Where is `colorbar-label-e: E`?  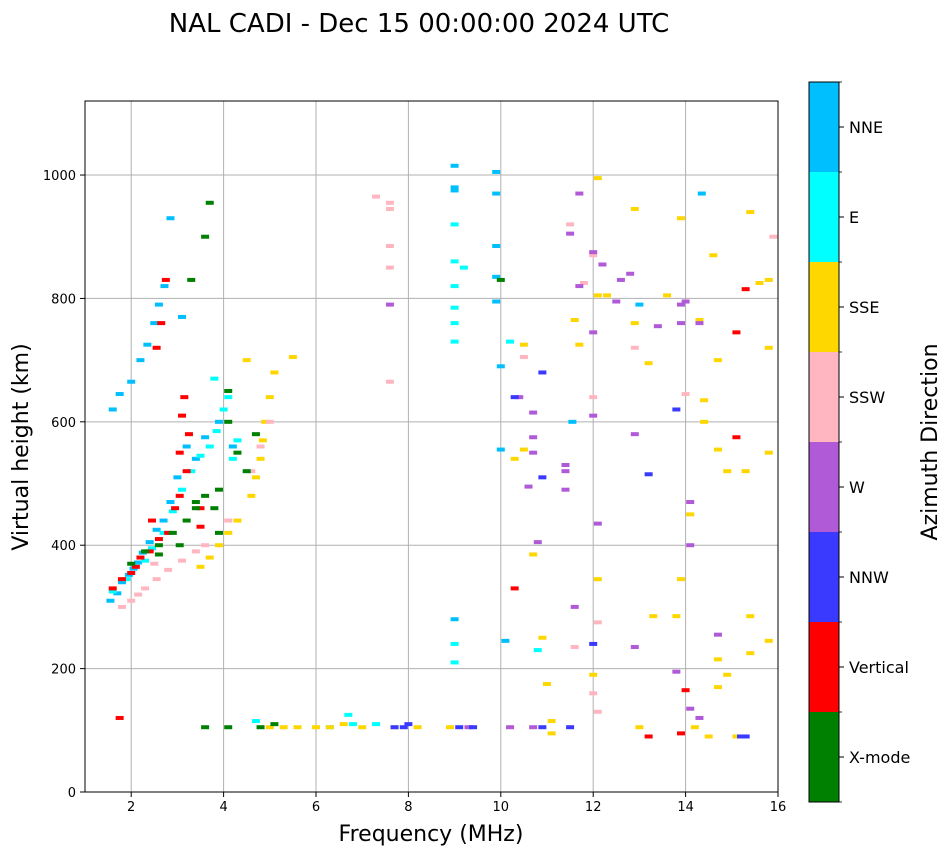 colorbar-label-e: E is located at coordinates (854, 217).